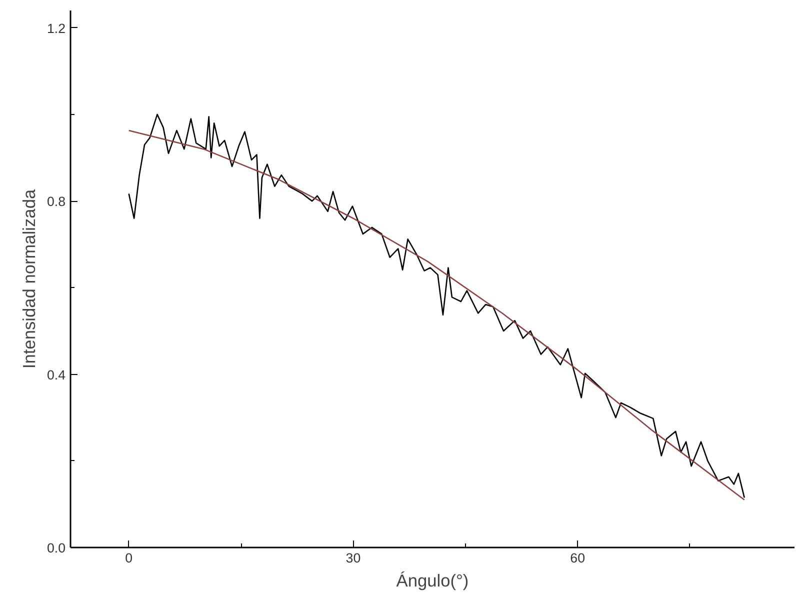 This screenshot has height=607, width=799. Describe the element at coordinates (129, 558) in the screenshot. I see `x-tick-label: 0` at that location.